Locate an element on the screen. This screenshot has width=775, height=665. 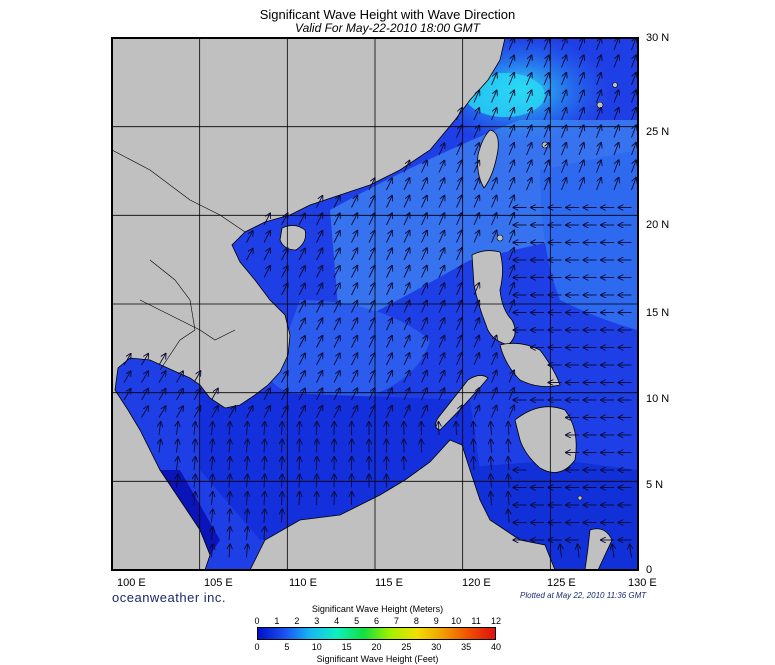
lat-label-30: 30 N is located at coordinates (658, 38).